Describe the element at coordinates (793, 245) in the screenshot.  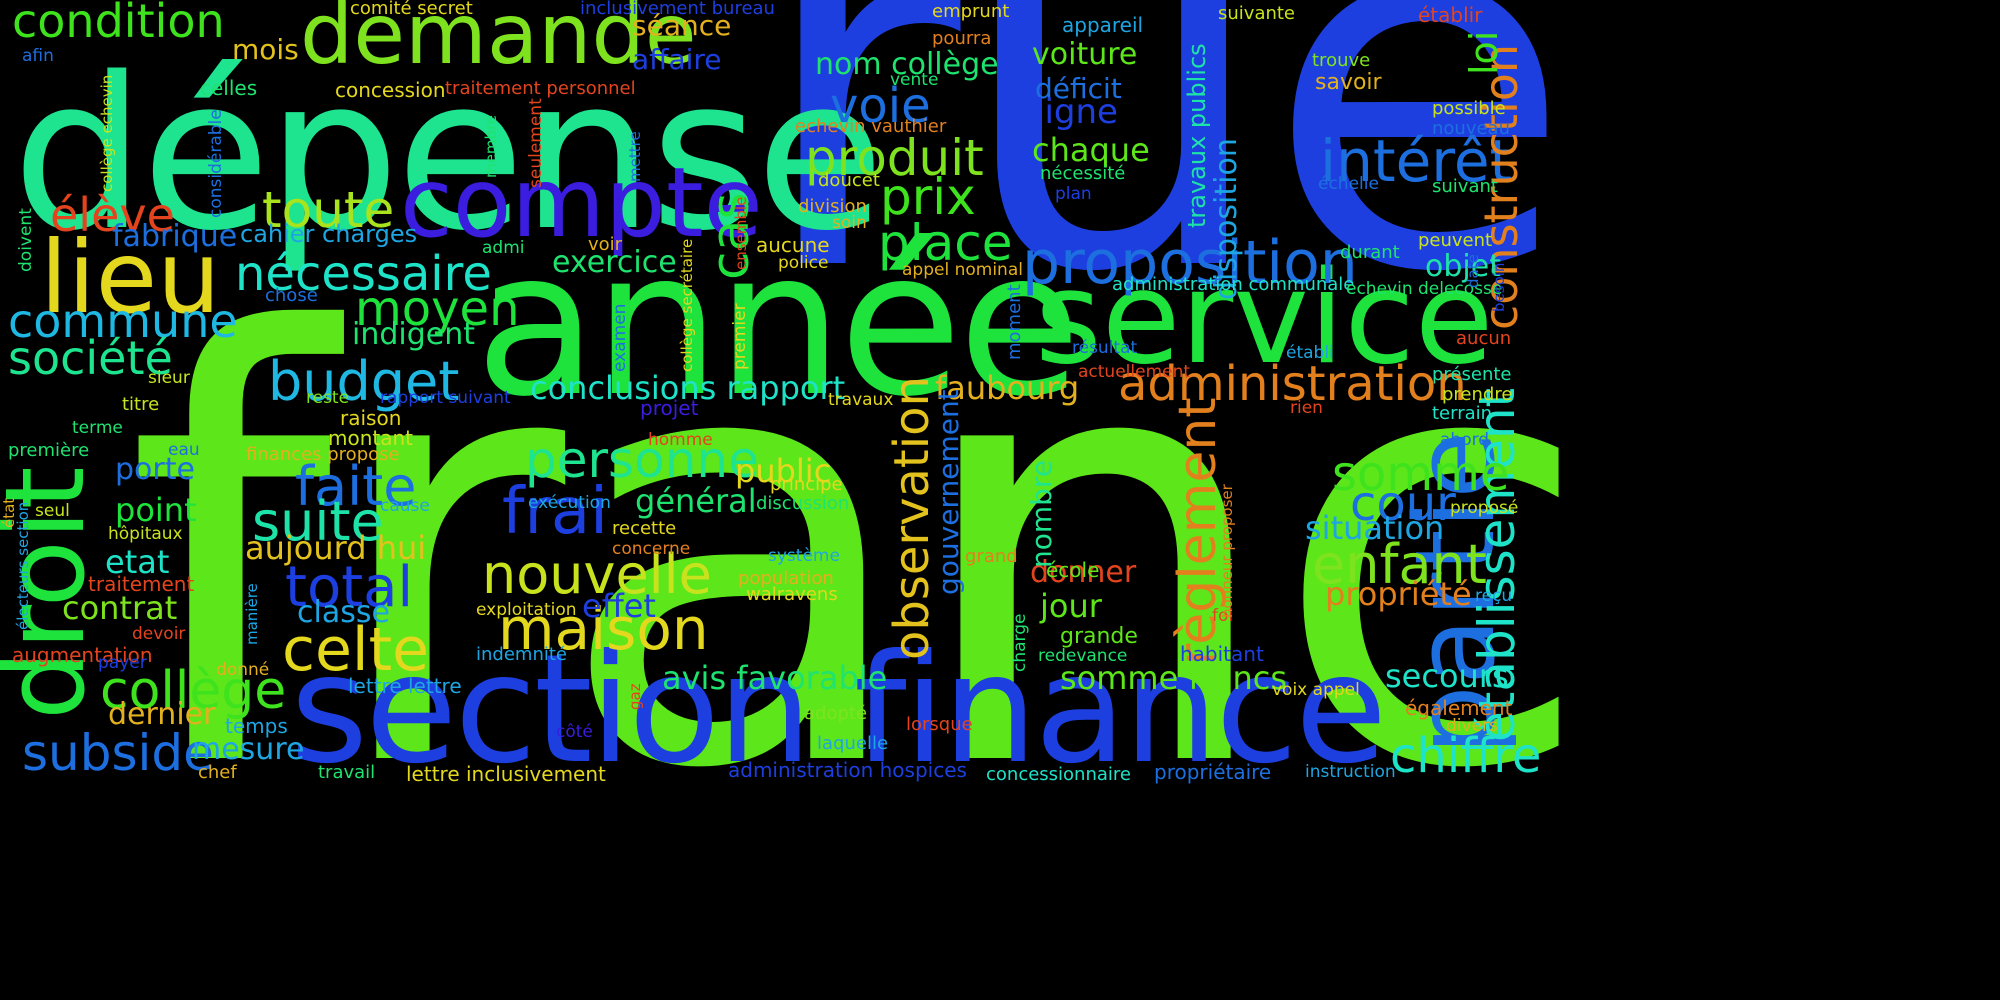
I see `word-aucune: aucune` at that location.